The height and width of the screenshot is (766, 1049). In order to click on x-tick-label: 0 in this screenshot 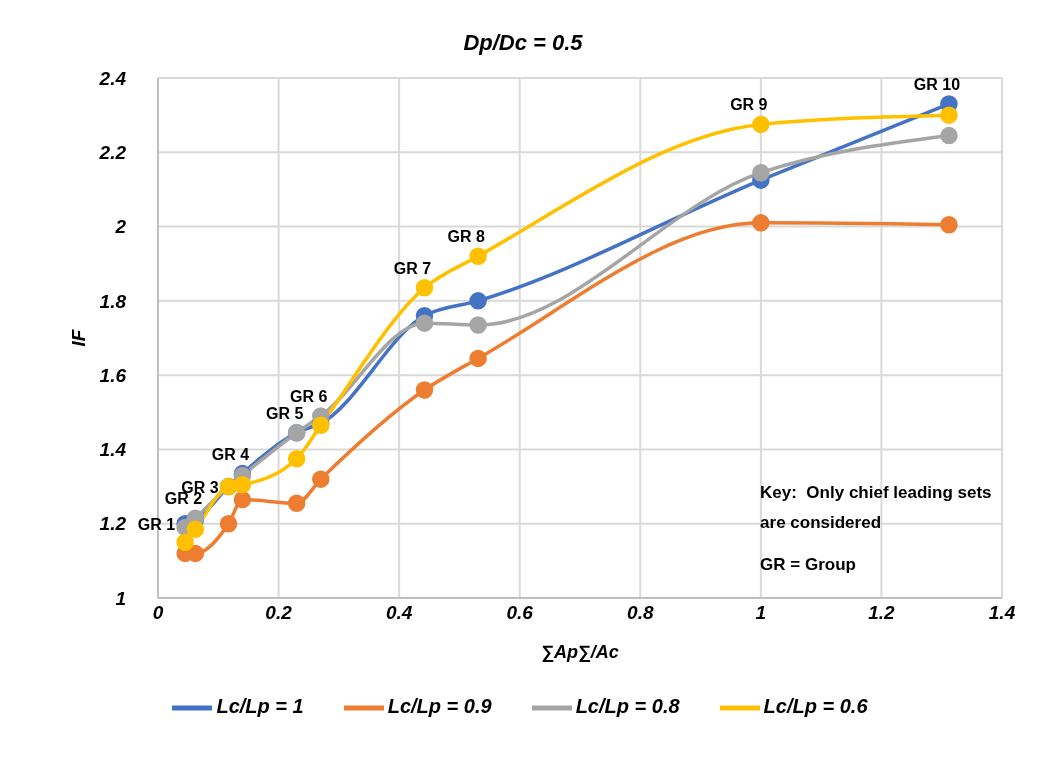, I will do `click(158, 613)`.